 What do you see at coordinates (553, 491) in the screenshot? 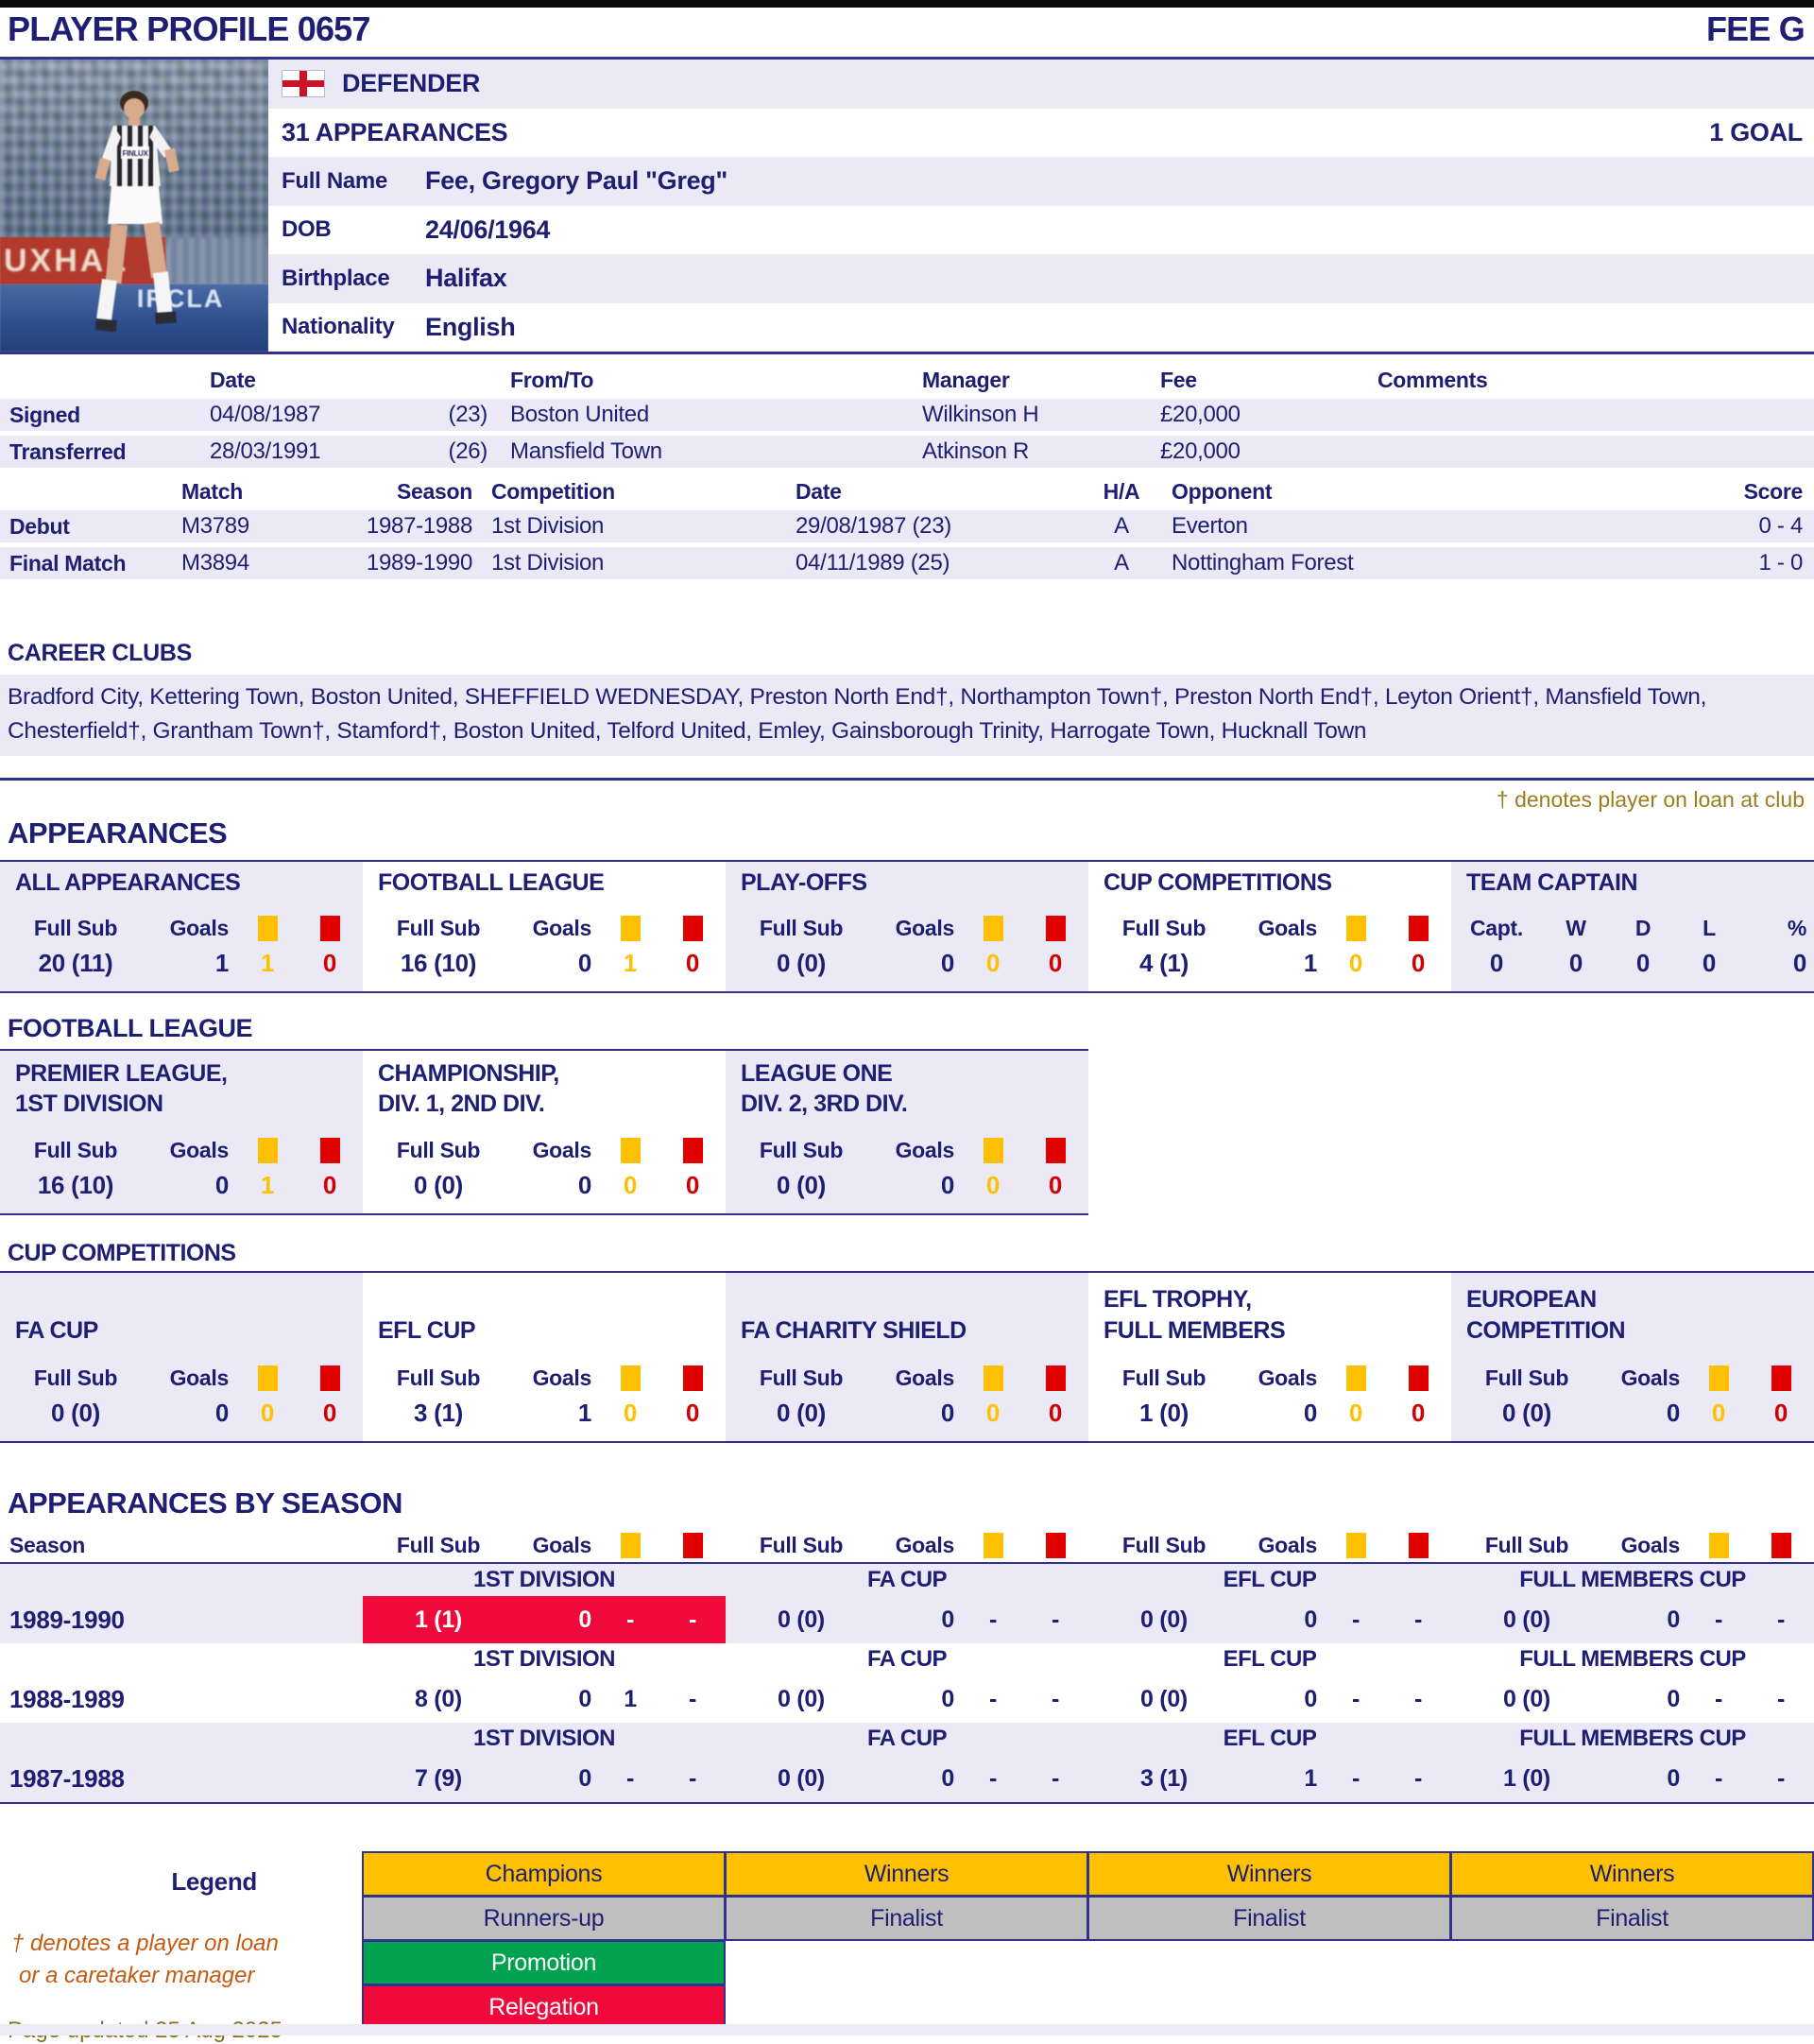
I see `col-header-competition: Competition` at bounding box center [553, 491].